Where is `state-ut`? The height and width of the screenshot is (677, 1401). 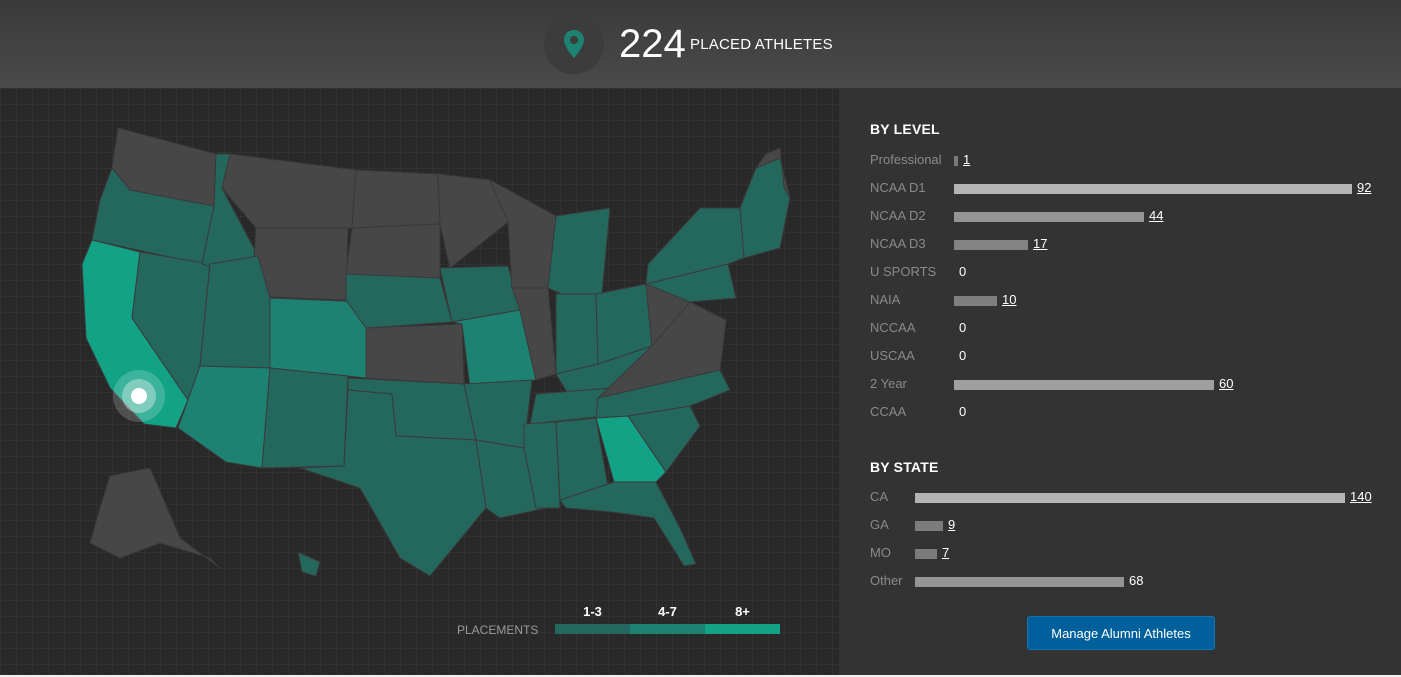 state-ut is located at coordinates (235, 312).